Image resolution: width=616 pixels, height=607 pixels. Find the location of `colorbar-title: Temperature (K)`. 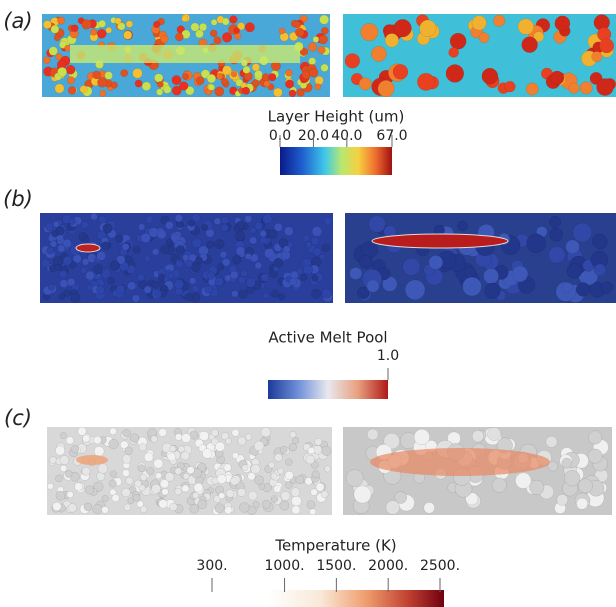

colorbar-title: Temperature (K) is located at coordinates (335, 546).